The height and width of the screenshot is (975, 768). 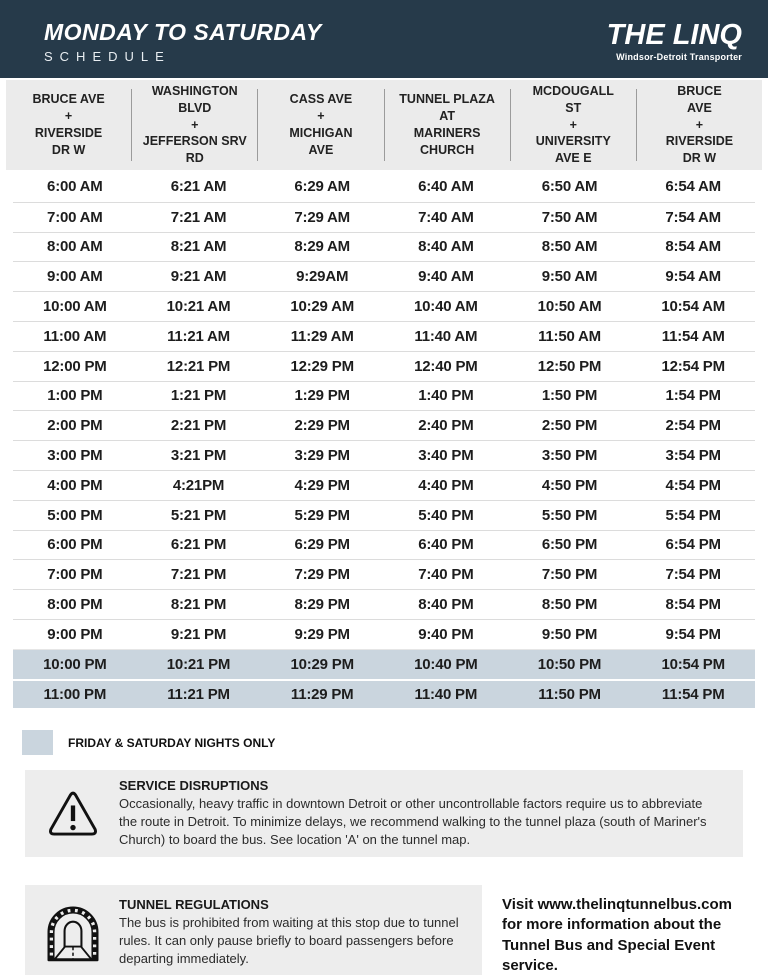 I want to click on time-cell: 10:29 AM, so click(x=322, y=307).